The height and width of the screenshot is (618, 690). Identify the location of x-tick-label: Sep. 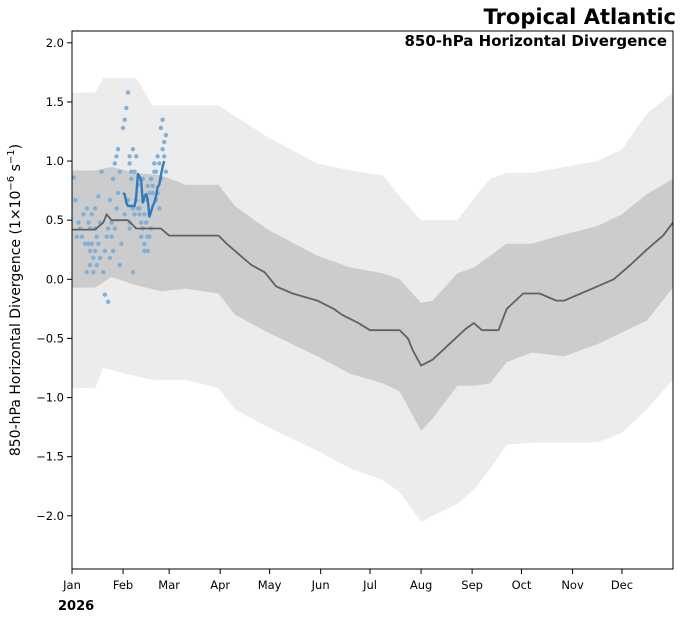
(472, 585).